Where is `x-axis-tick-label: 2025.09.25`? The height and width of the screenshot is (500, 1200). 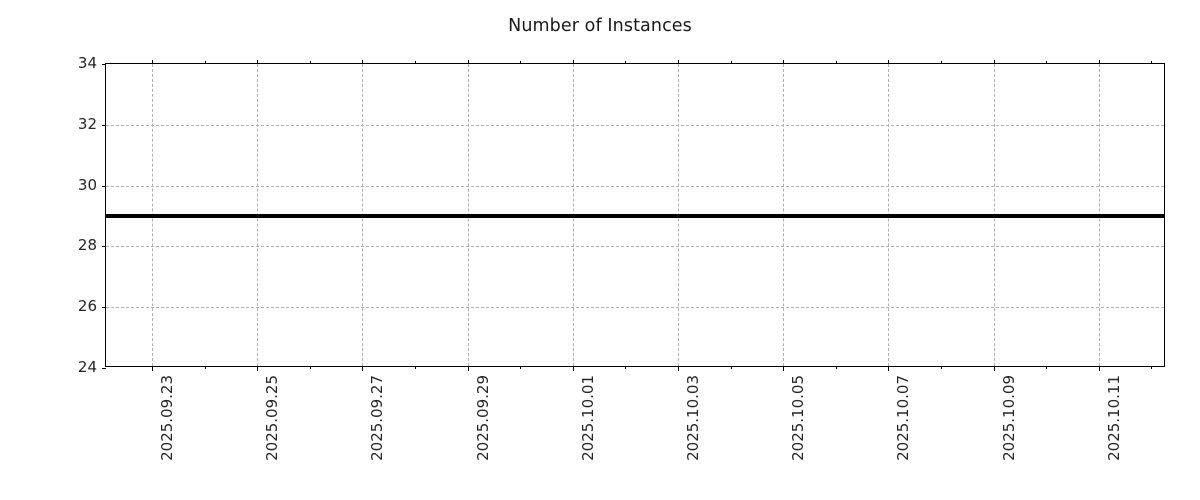
x-axis-tick-label: 2025.09.25 is located at coordinates (272, 418).